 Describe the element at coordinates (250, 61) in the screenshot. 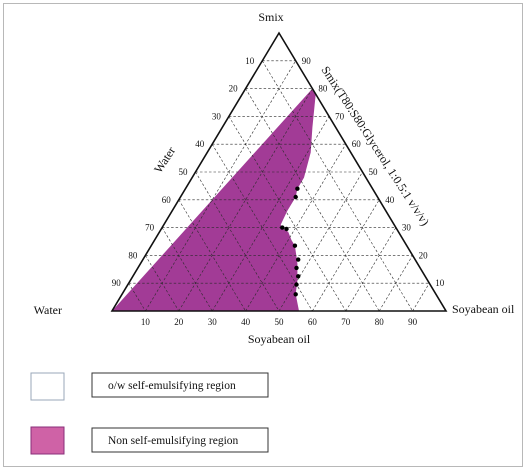

I see `left-tick-label: 10` at that location.